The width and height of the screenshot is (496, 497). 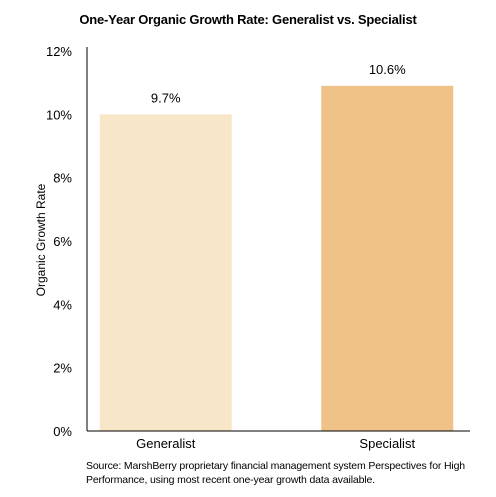 I want to click on y-tick-label: 6%, so click(x=62, y=241).